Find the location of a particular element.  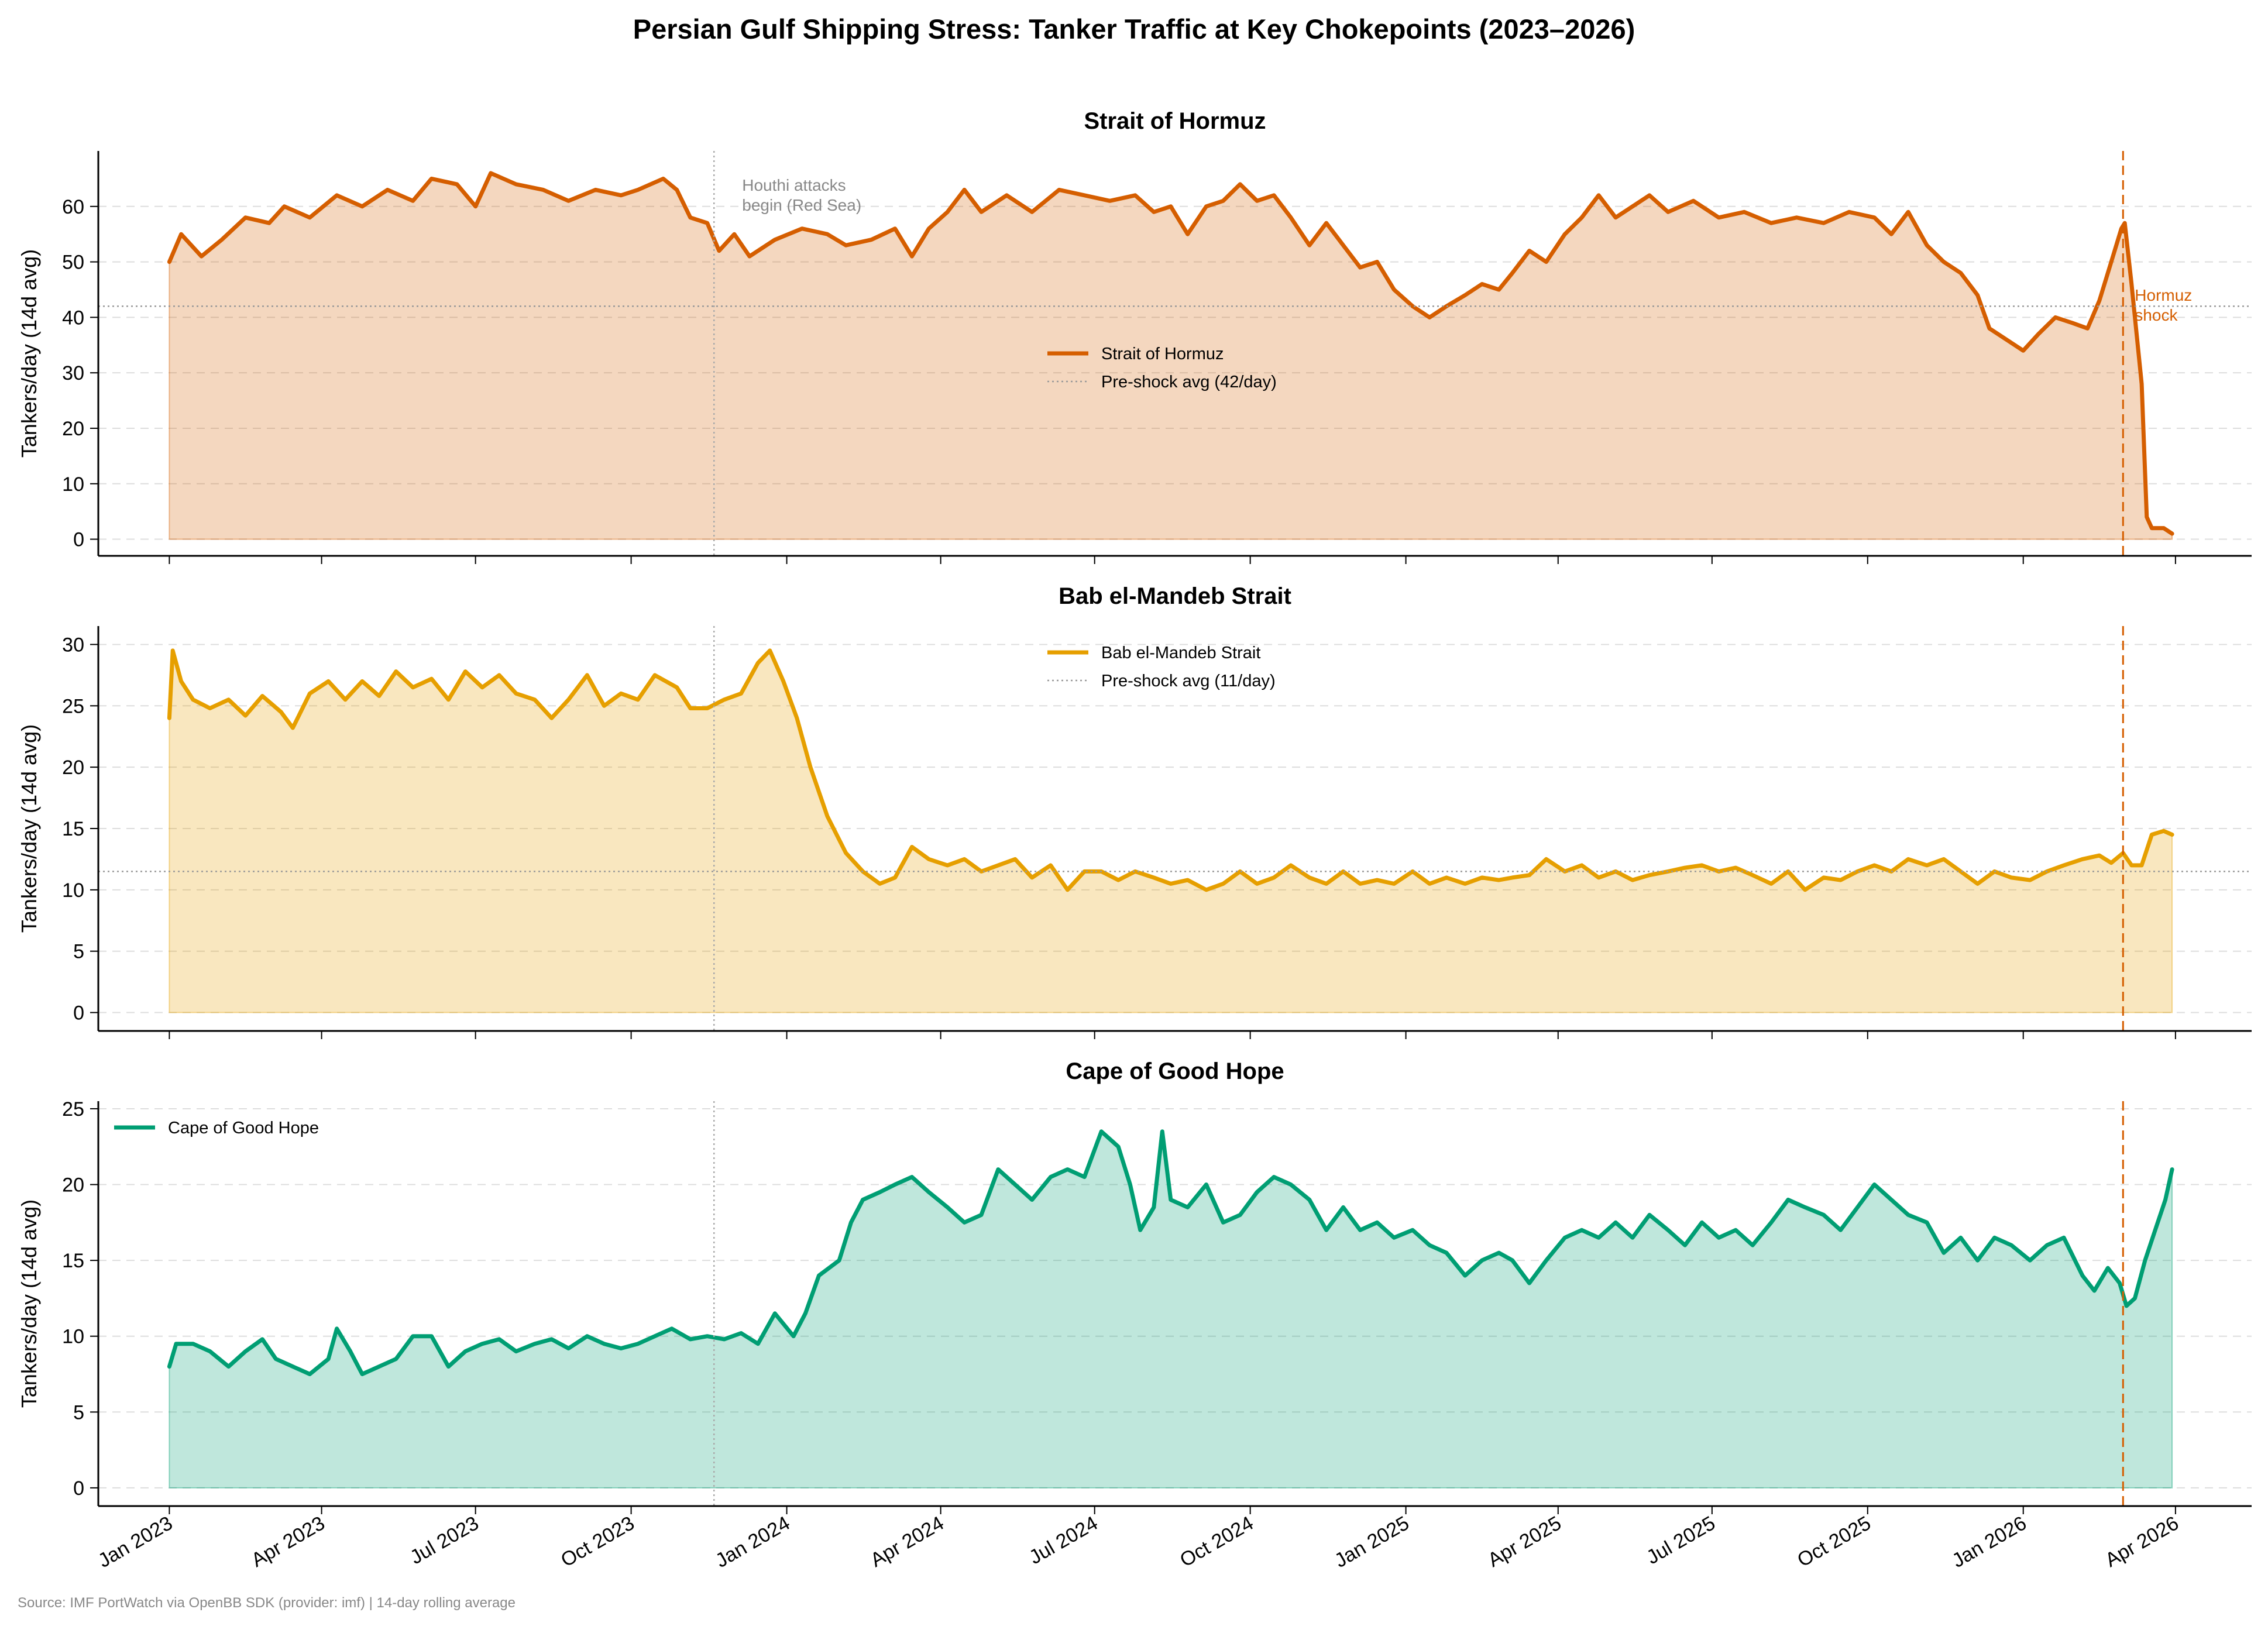

houthi-annotation: begin (Red Sea) is located at coordinates (801, 205).